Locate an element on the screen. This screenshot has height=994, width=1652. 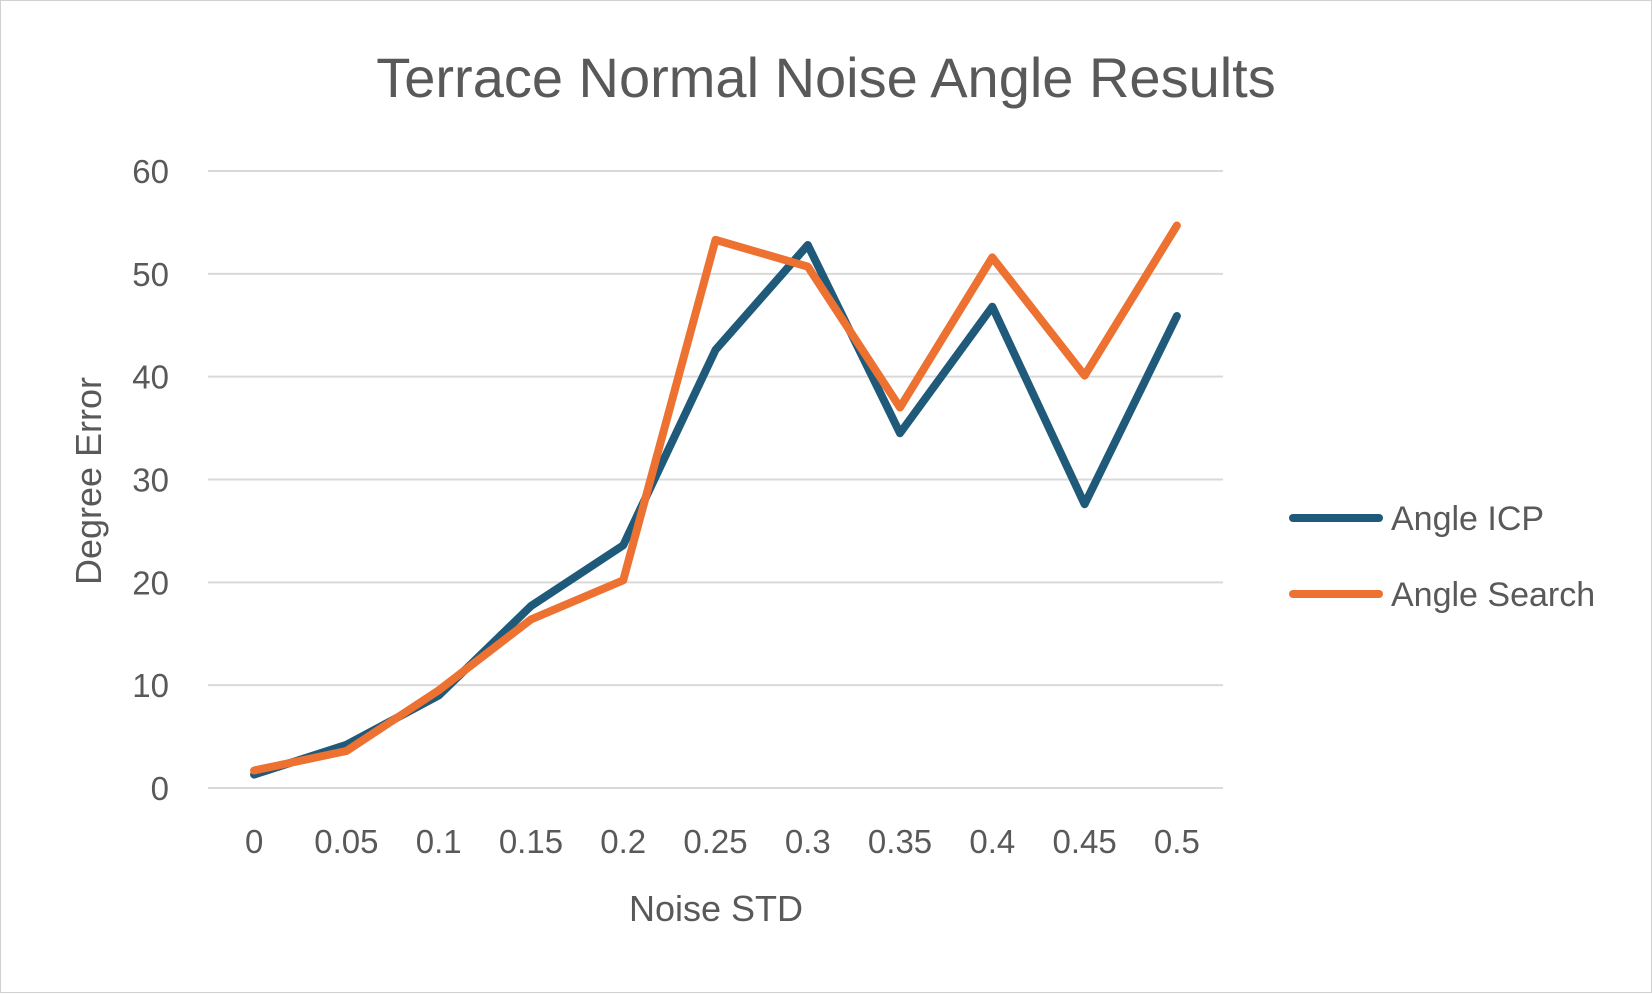
y-tick-label: 30 is located at coordinates (150, 480).